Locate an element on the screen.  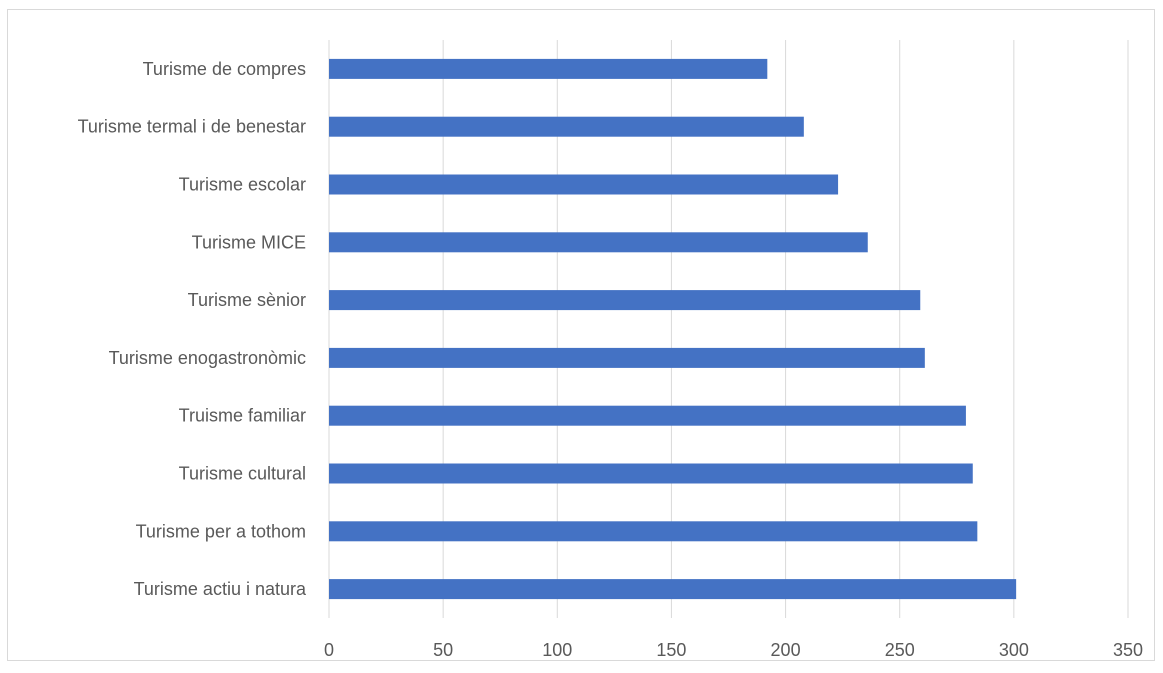
category-label: Truisme familiar is located at coordinates (242, 416).